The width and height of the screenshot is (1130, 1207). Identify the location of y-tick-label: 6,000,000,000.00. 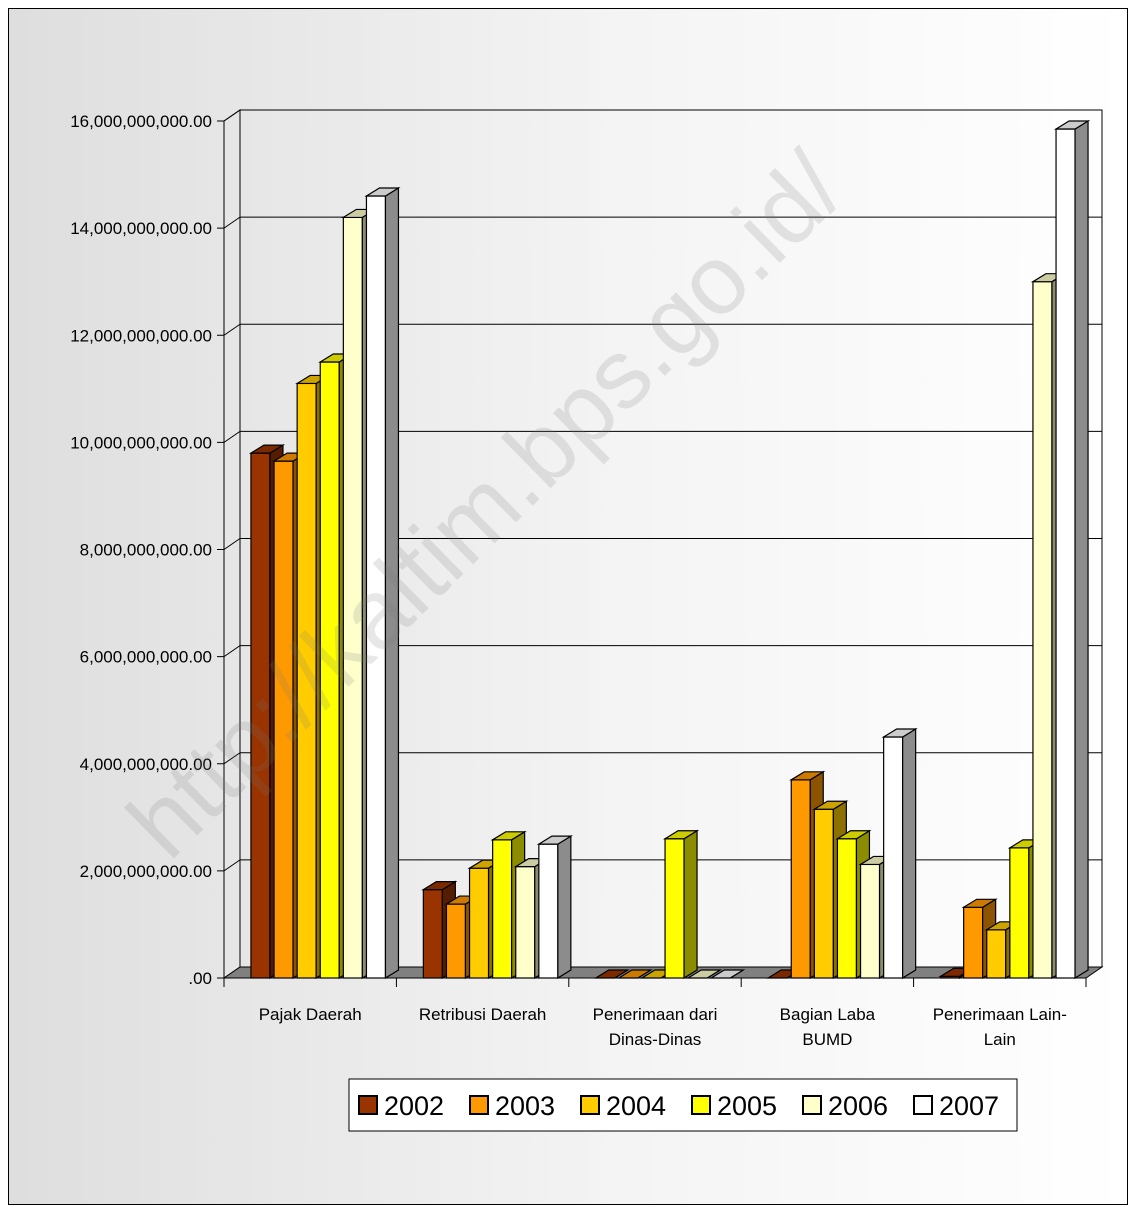
(146, 657).